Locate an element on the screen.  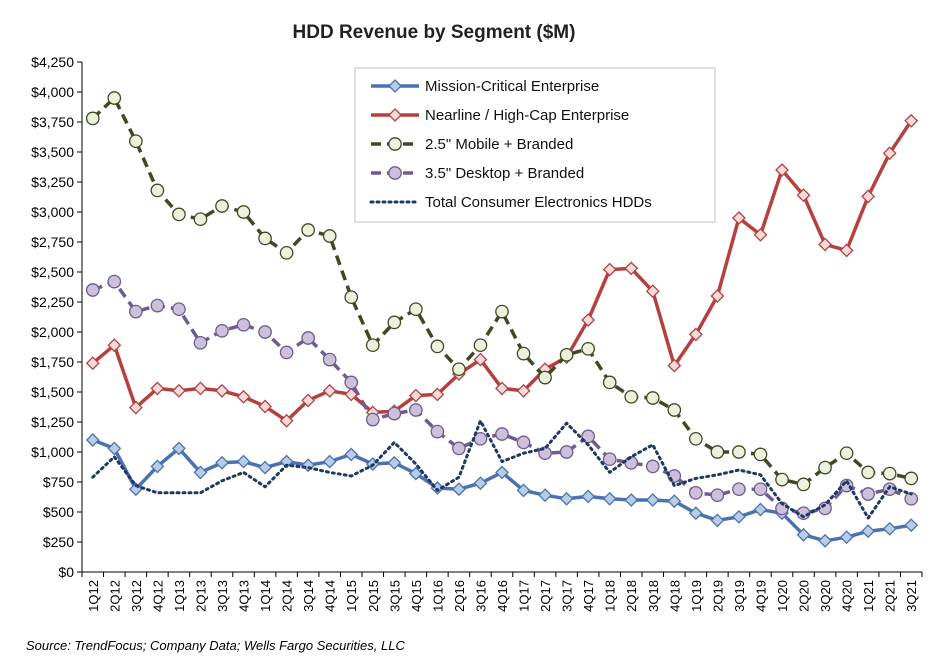
x-tick-label: 3Q21 is located at coordinates (911, 596).